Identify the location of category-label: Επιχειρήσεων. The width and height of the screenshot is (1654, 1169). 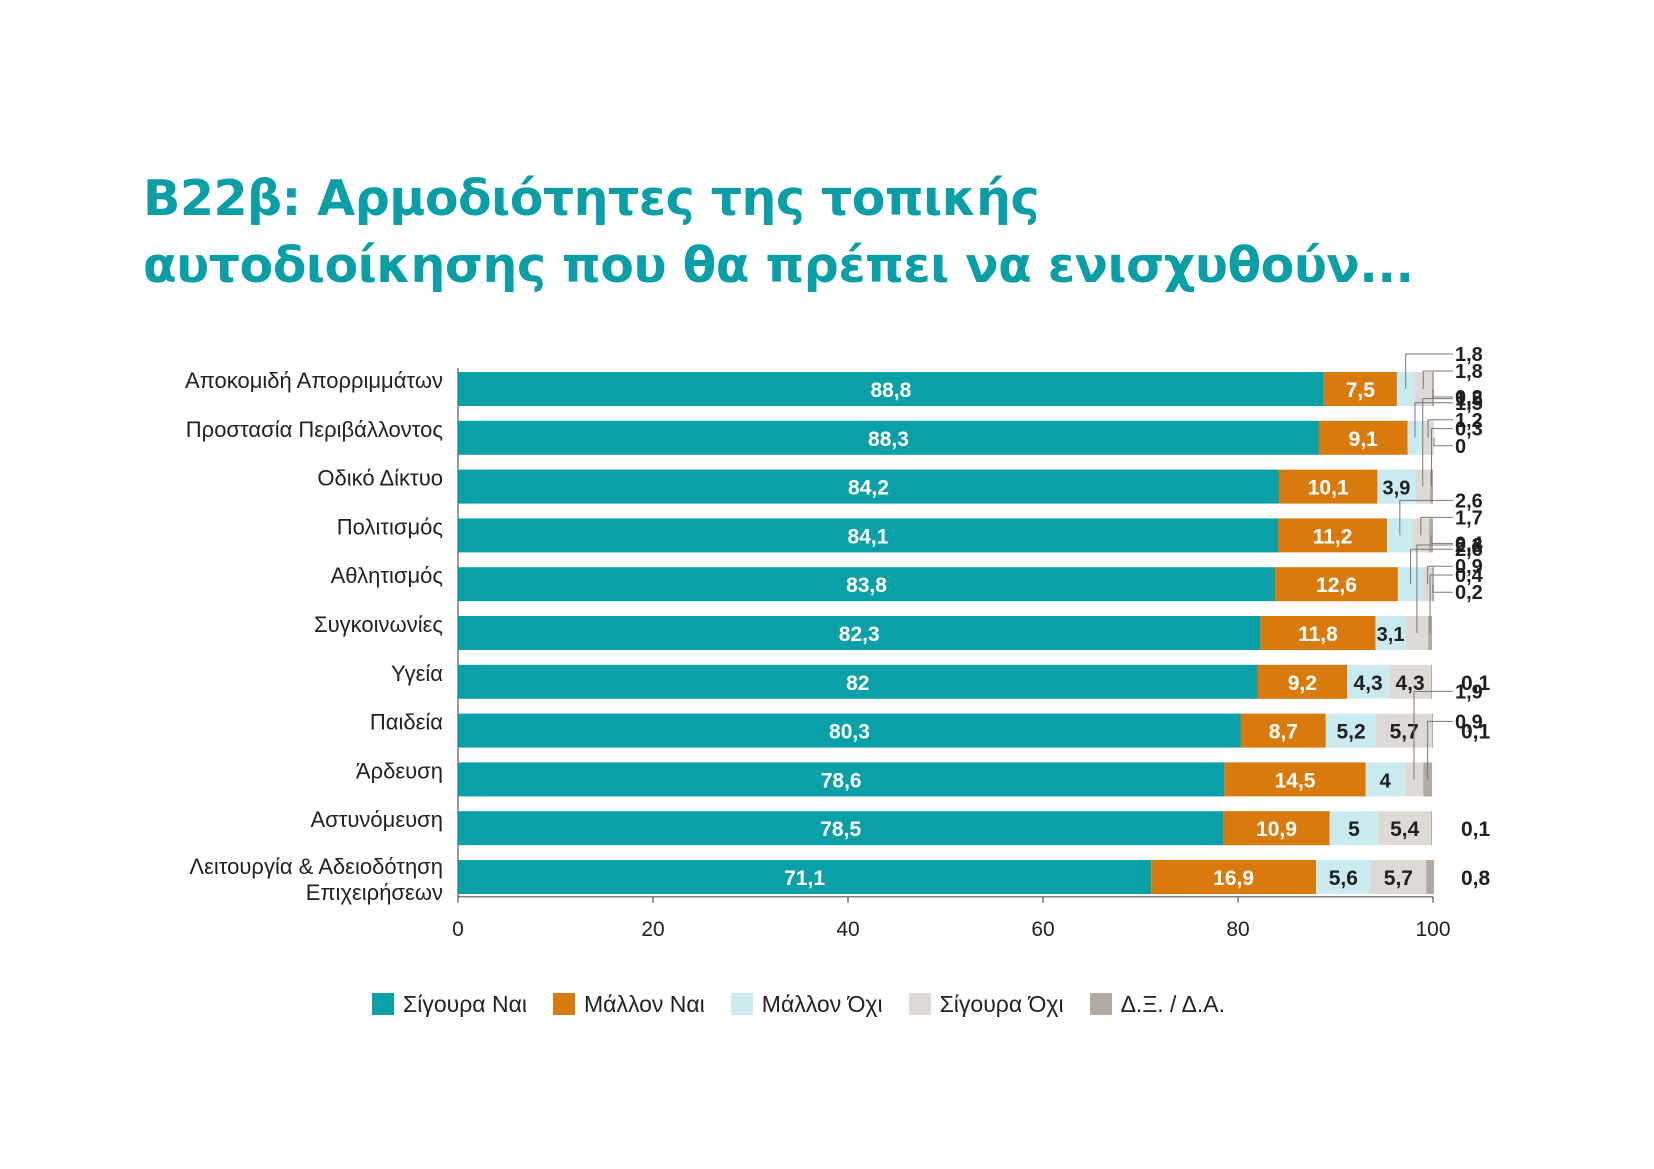
(374, 892).